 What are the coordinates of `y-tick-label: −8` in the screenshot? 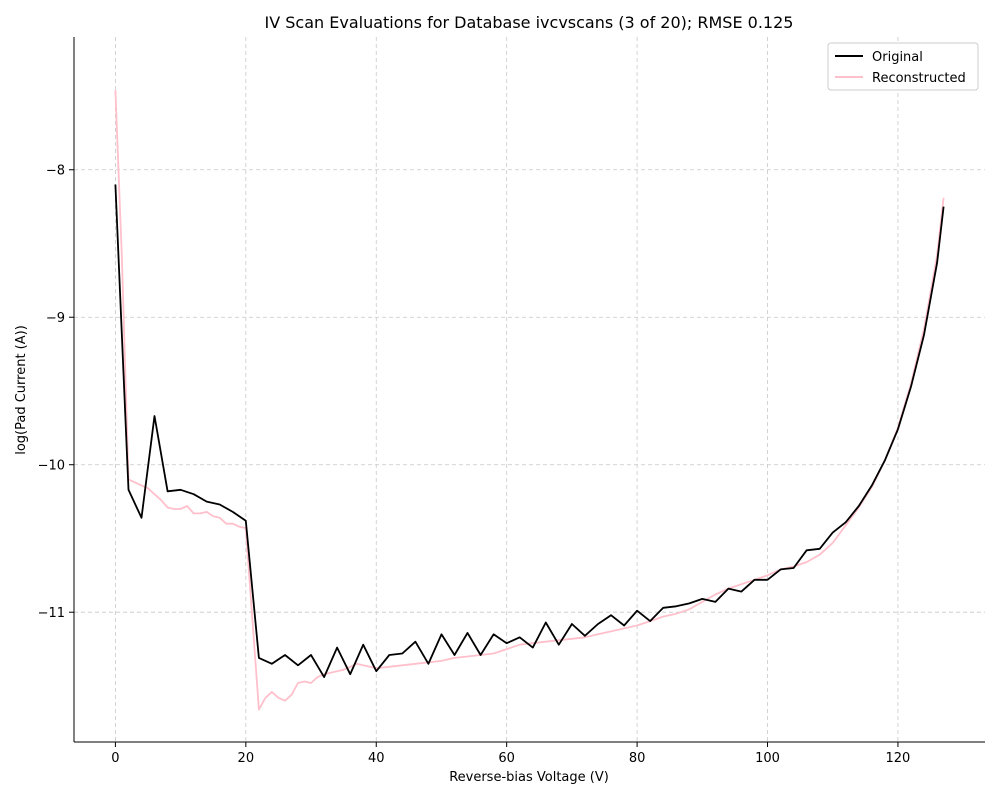 It's located at (55, 171).